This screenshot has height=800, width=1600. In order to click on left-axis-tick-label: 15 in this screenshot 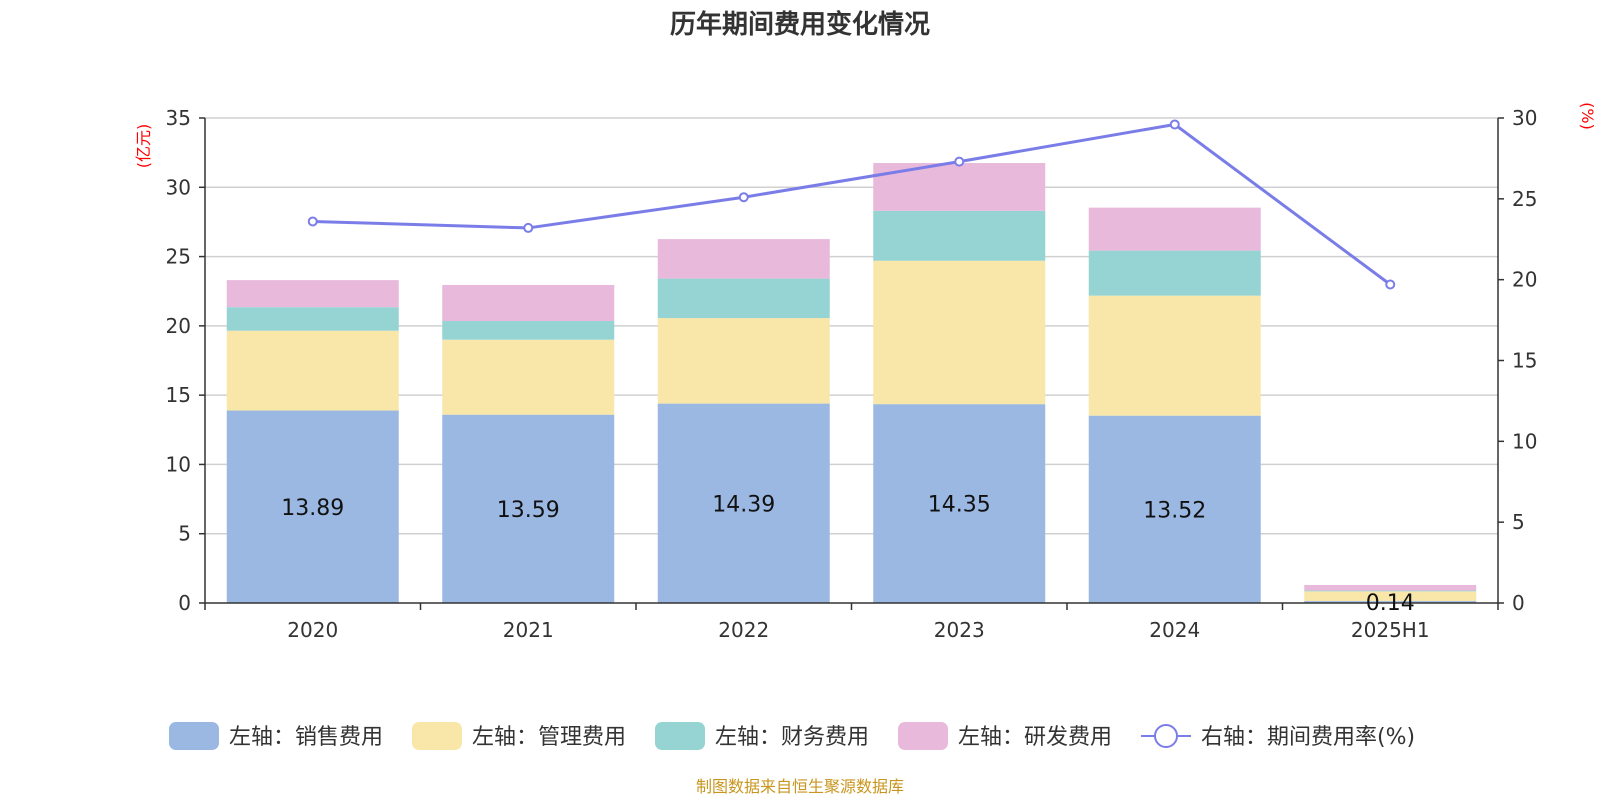, I will do `click(178, 395)`.